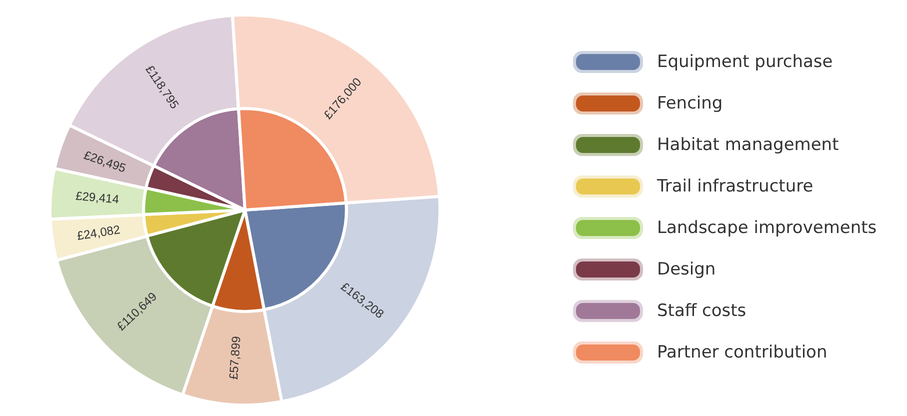  What do you see at coordinates (748, 145) in the screenshot?
I see `legend-label: Habitat management` at bounding box center [748, 145].